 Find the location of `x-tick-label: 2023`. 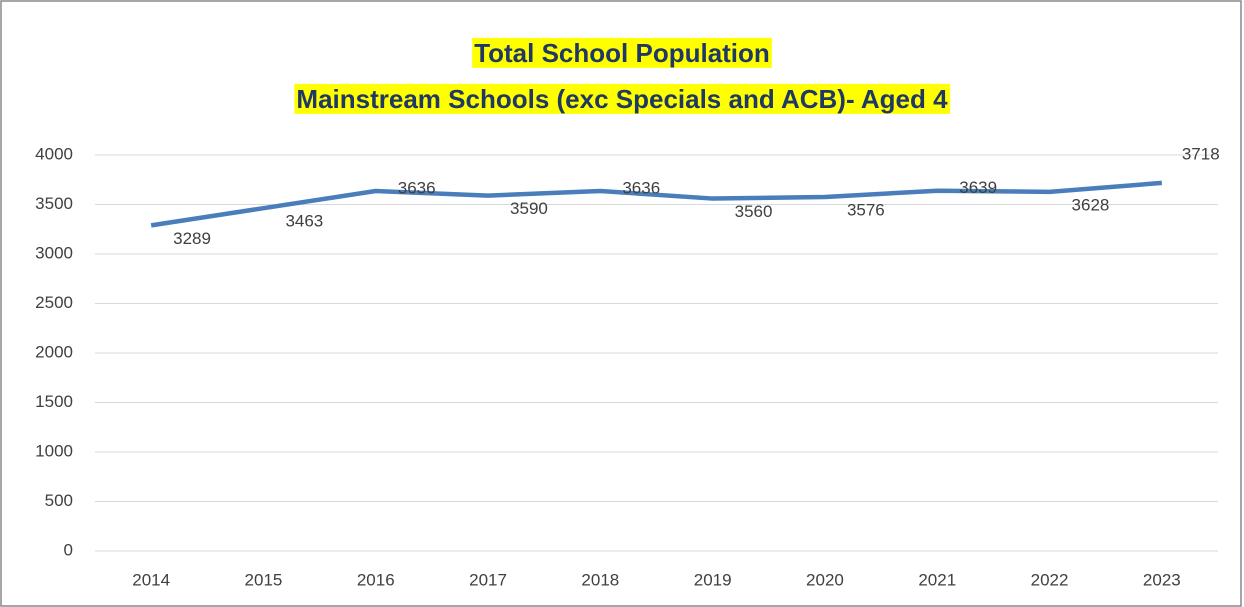

x-tick-label: 2023 is located at coordinates (1162, 579).